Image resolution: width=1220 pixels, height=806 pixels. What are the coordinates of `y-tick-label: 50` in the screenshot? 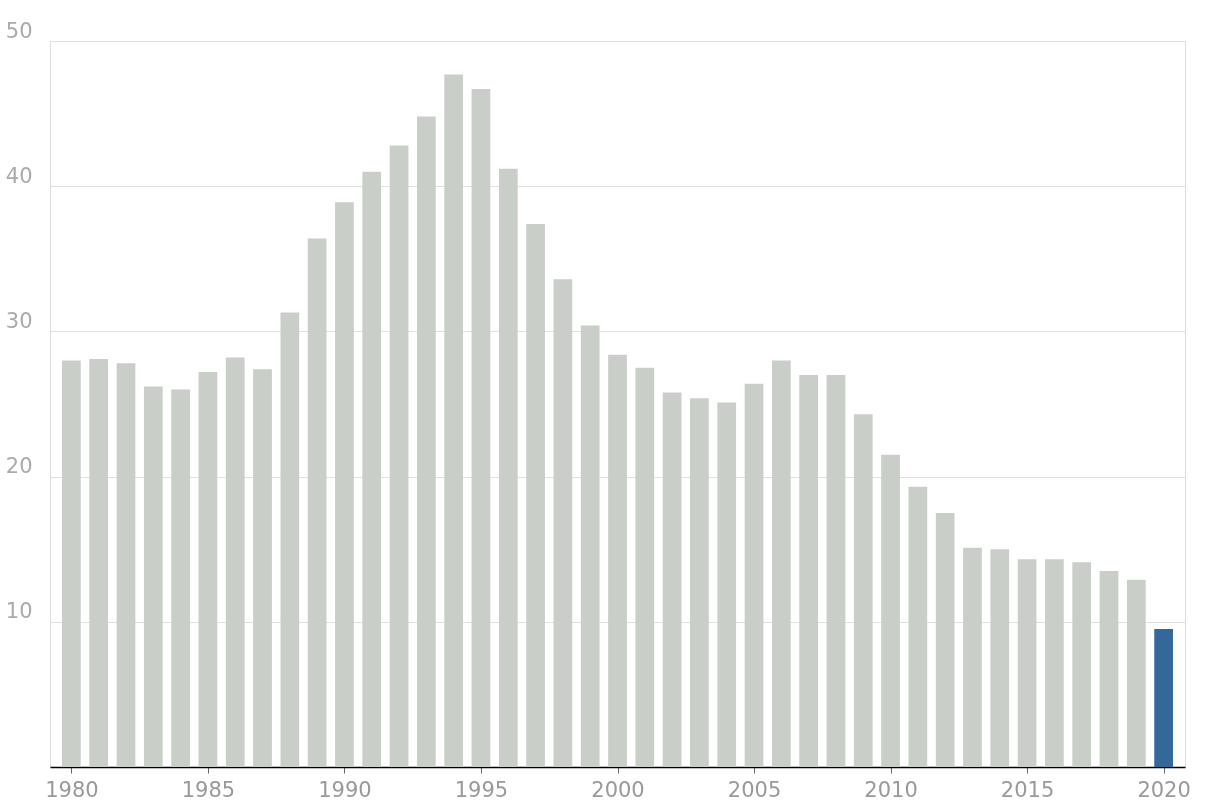 It's located at (19, 30).